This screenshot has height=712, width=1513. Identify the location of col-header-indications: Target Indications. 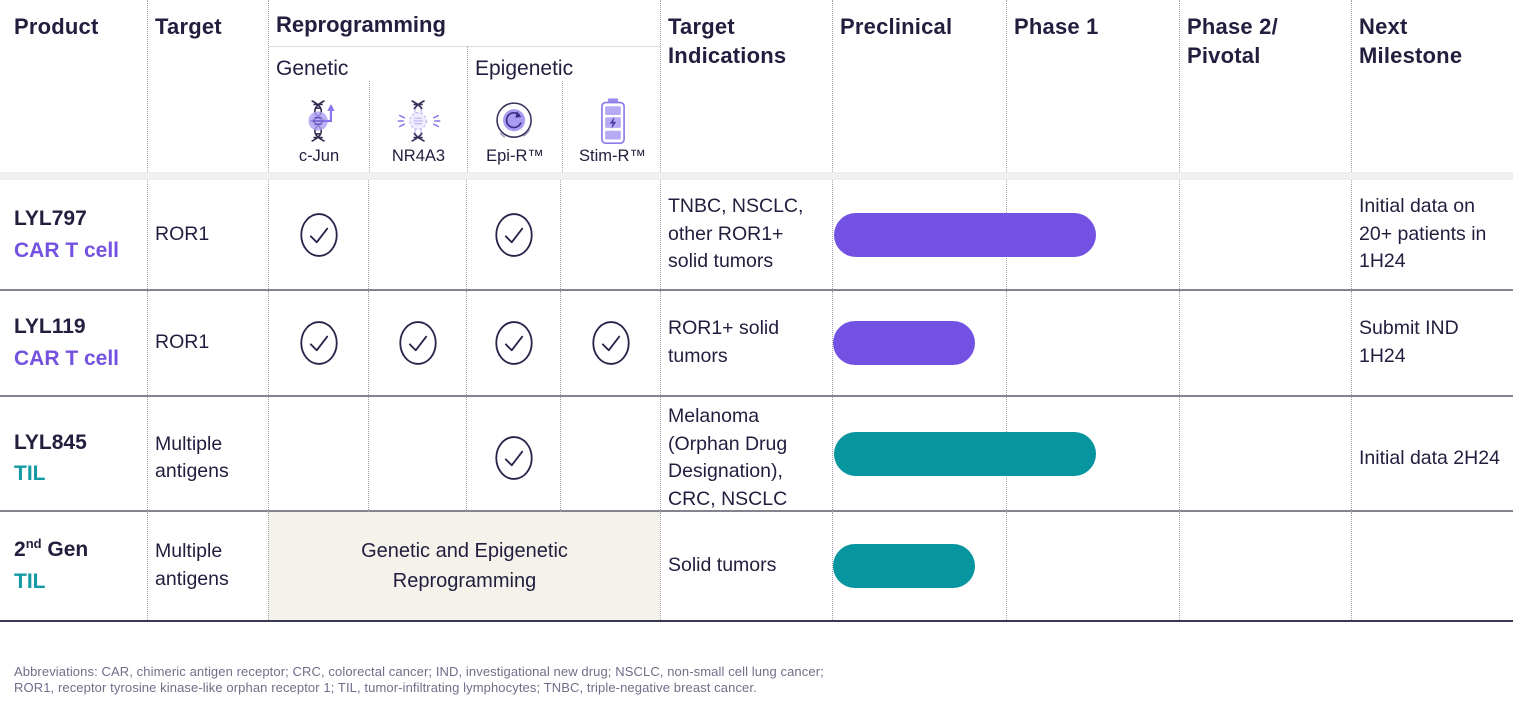
(746, 86).